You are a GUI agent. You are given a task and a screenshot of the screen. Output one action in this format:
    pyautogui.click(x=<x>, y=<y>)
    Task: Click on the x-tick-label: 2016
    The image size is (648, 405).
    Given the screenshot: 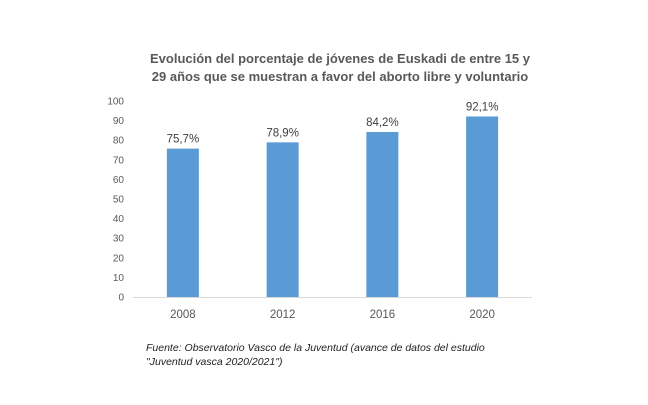 What is the action you would take?
    pyautogui.click(x=383, y=315)
    